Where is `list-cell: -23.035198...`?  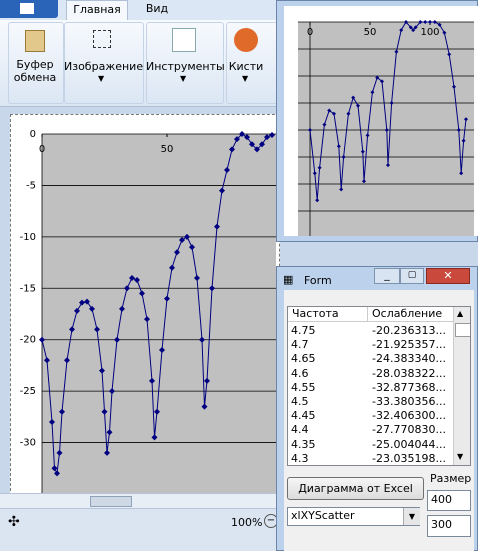
list-cell: -23.035198... is located at coordinates (409, 458).